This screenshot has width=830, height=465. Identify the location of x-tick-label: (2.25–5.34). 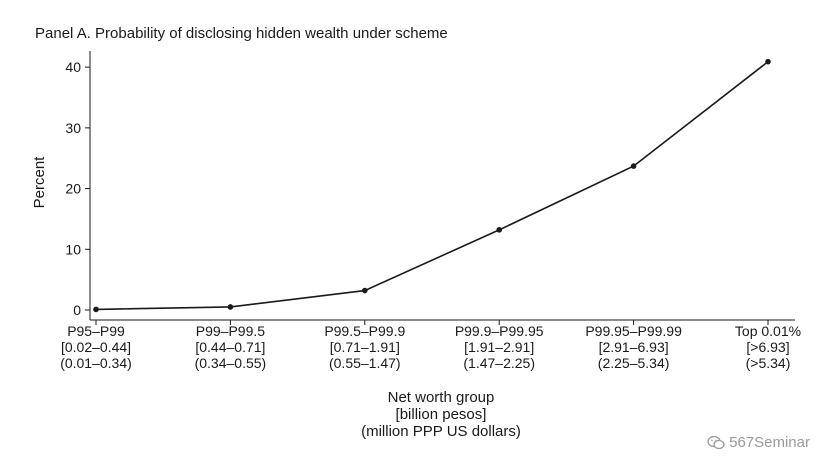
(634, 363).